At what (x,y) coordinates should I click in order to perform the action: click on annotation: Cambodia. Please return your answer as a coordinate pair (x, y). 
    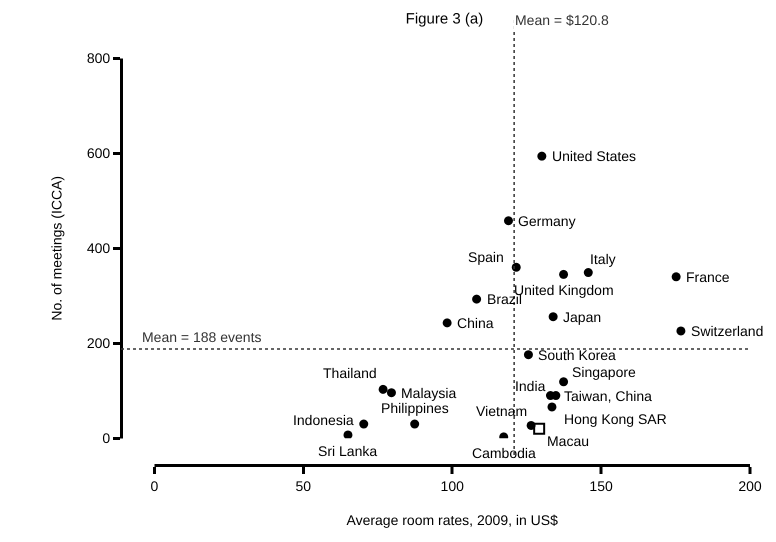
    Looking at the image, I should click on (504, 453).